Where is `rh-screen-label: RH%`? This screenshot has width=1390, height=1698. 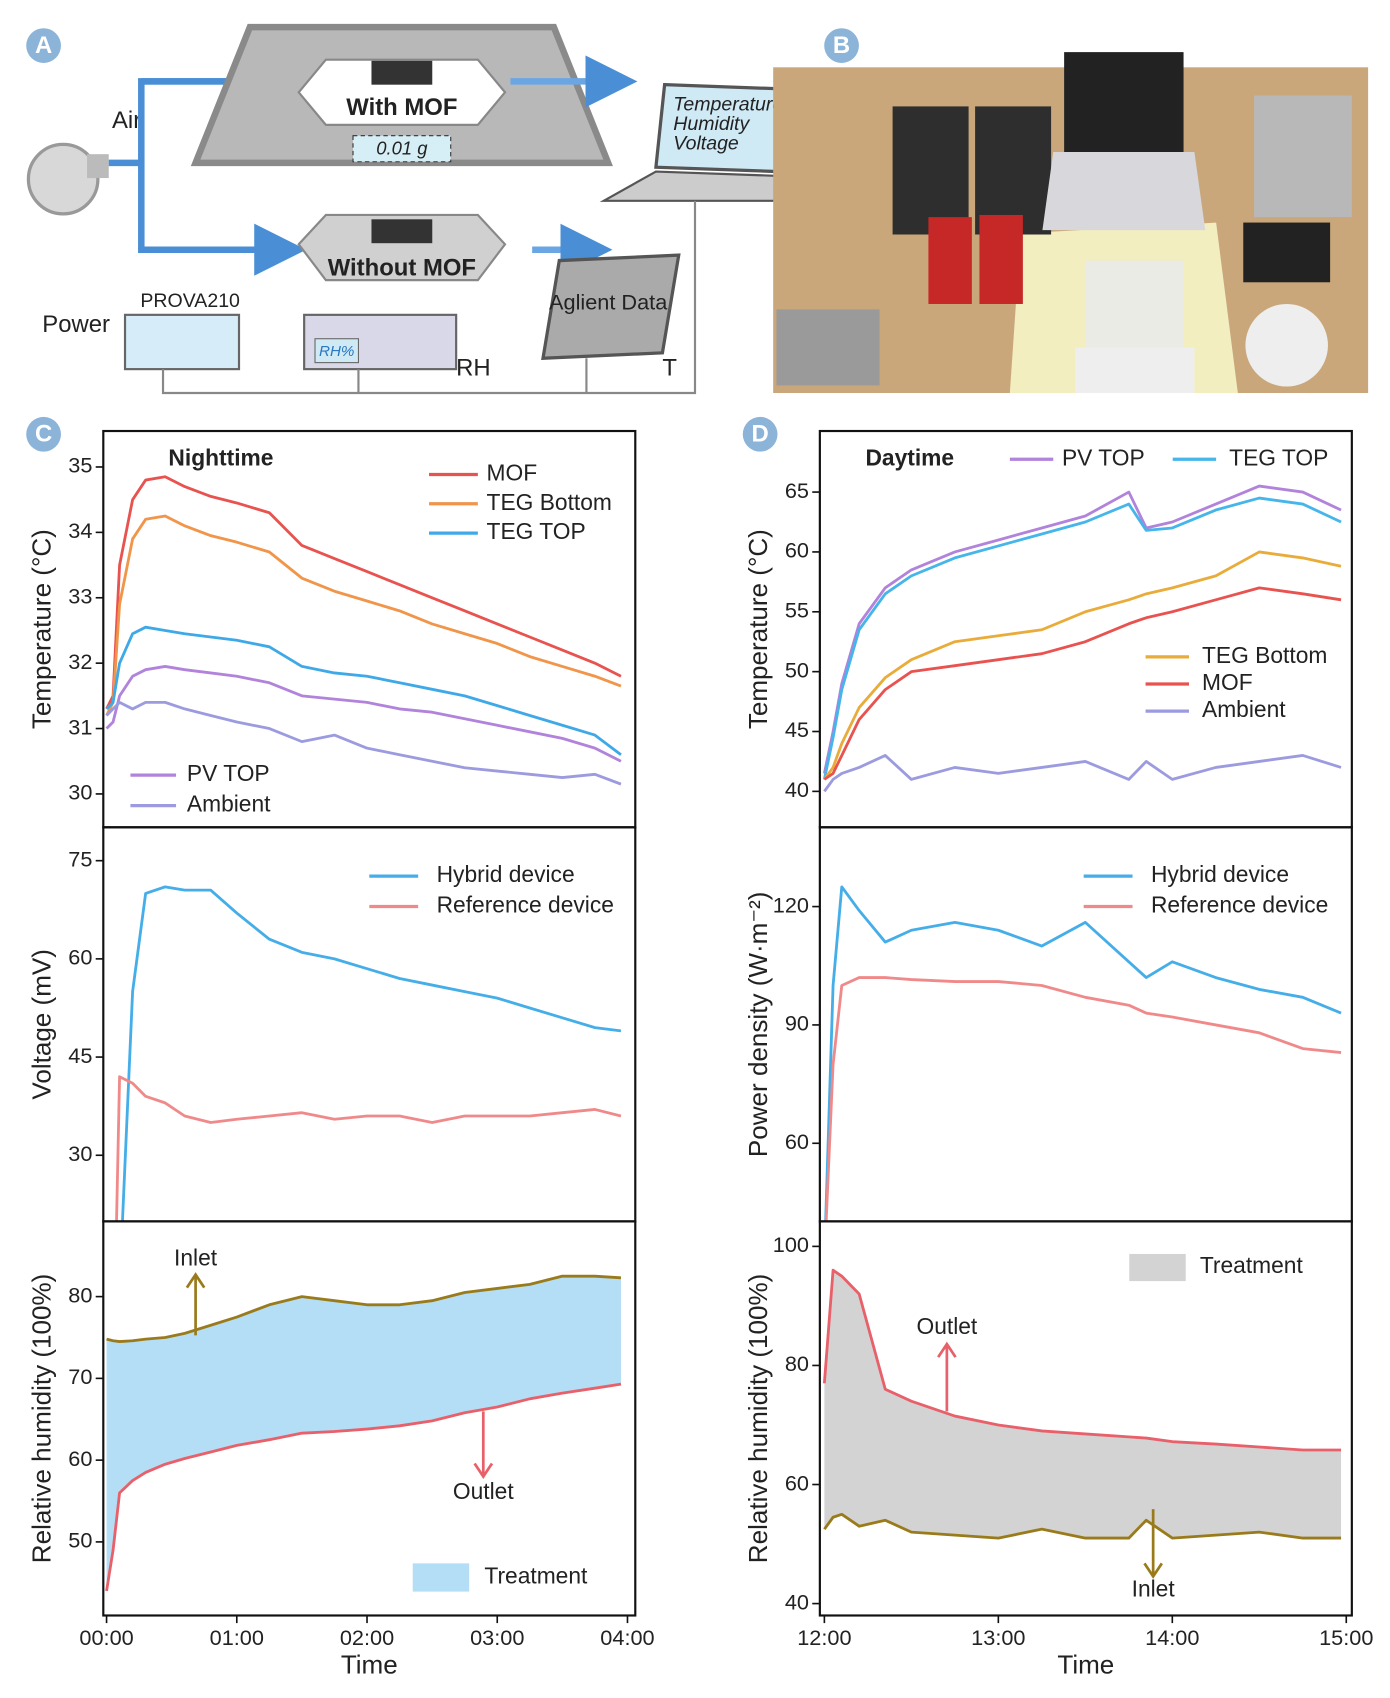
rh-screen-label: RH% is located at coordinates (336, 351).